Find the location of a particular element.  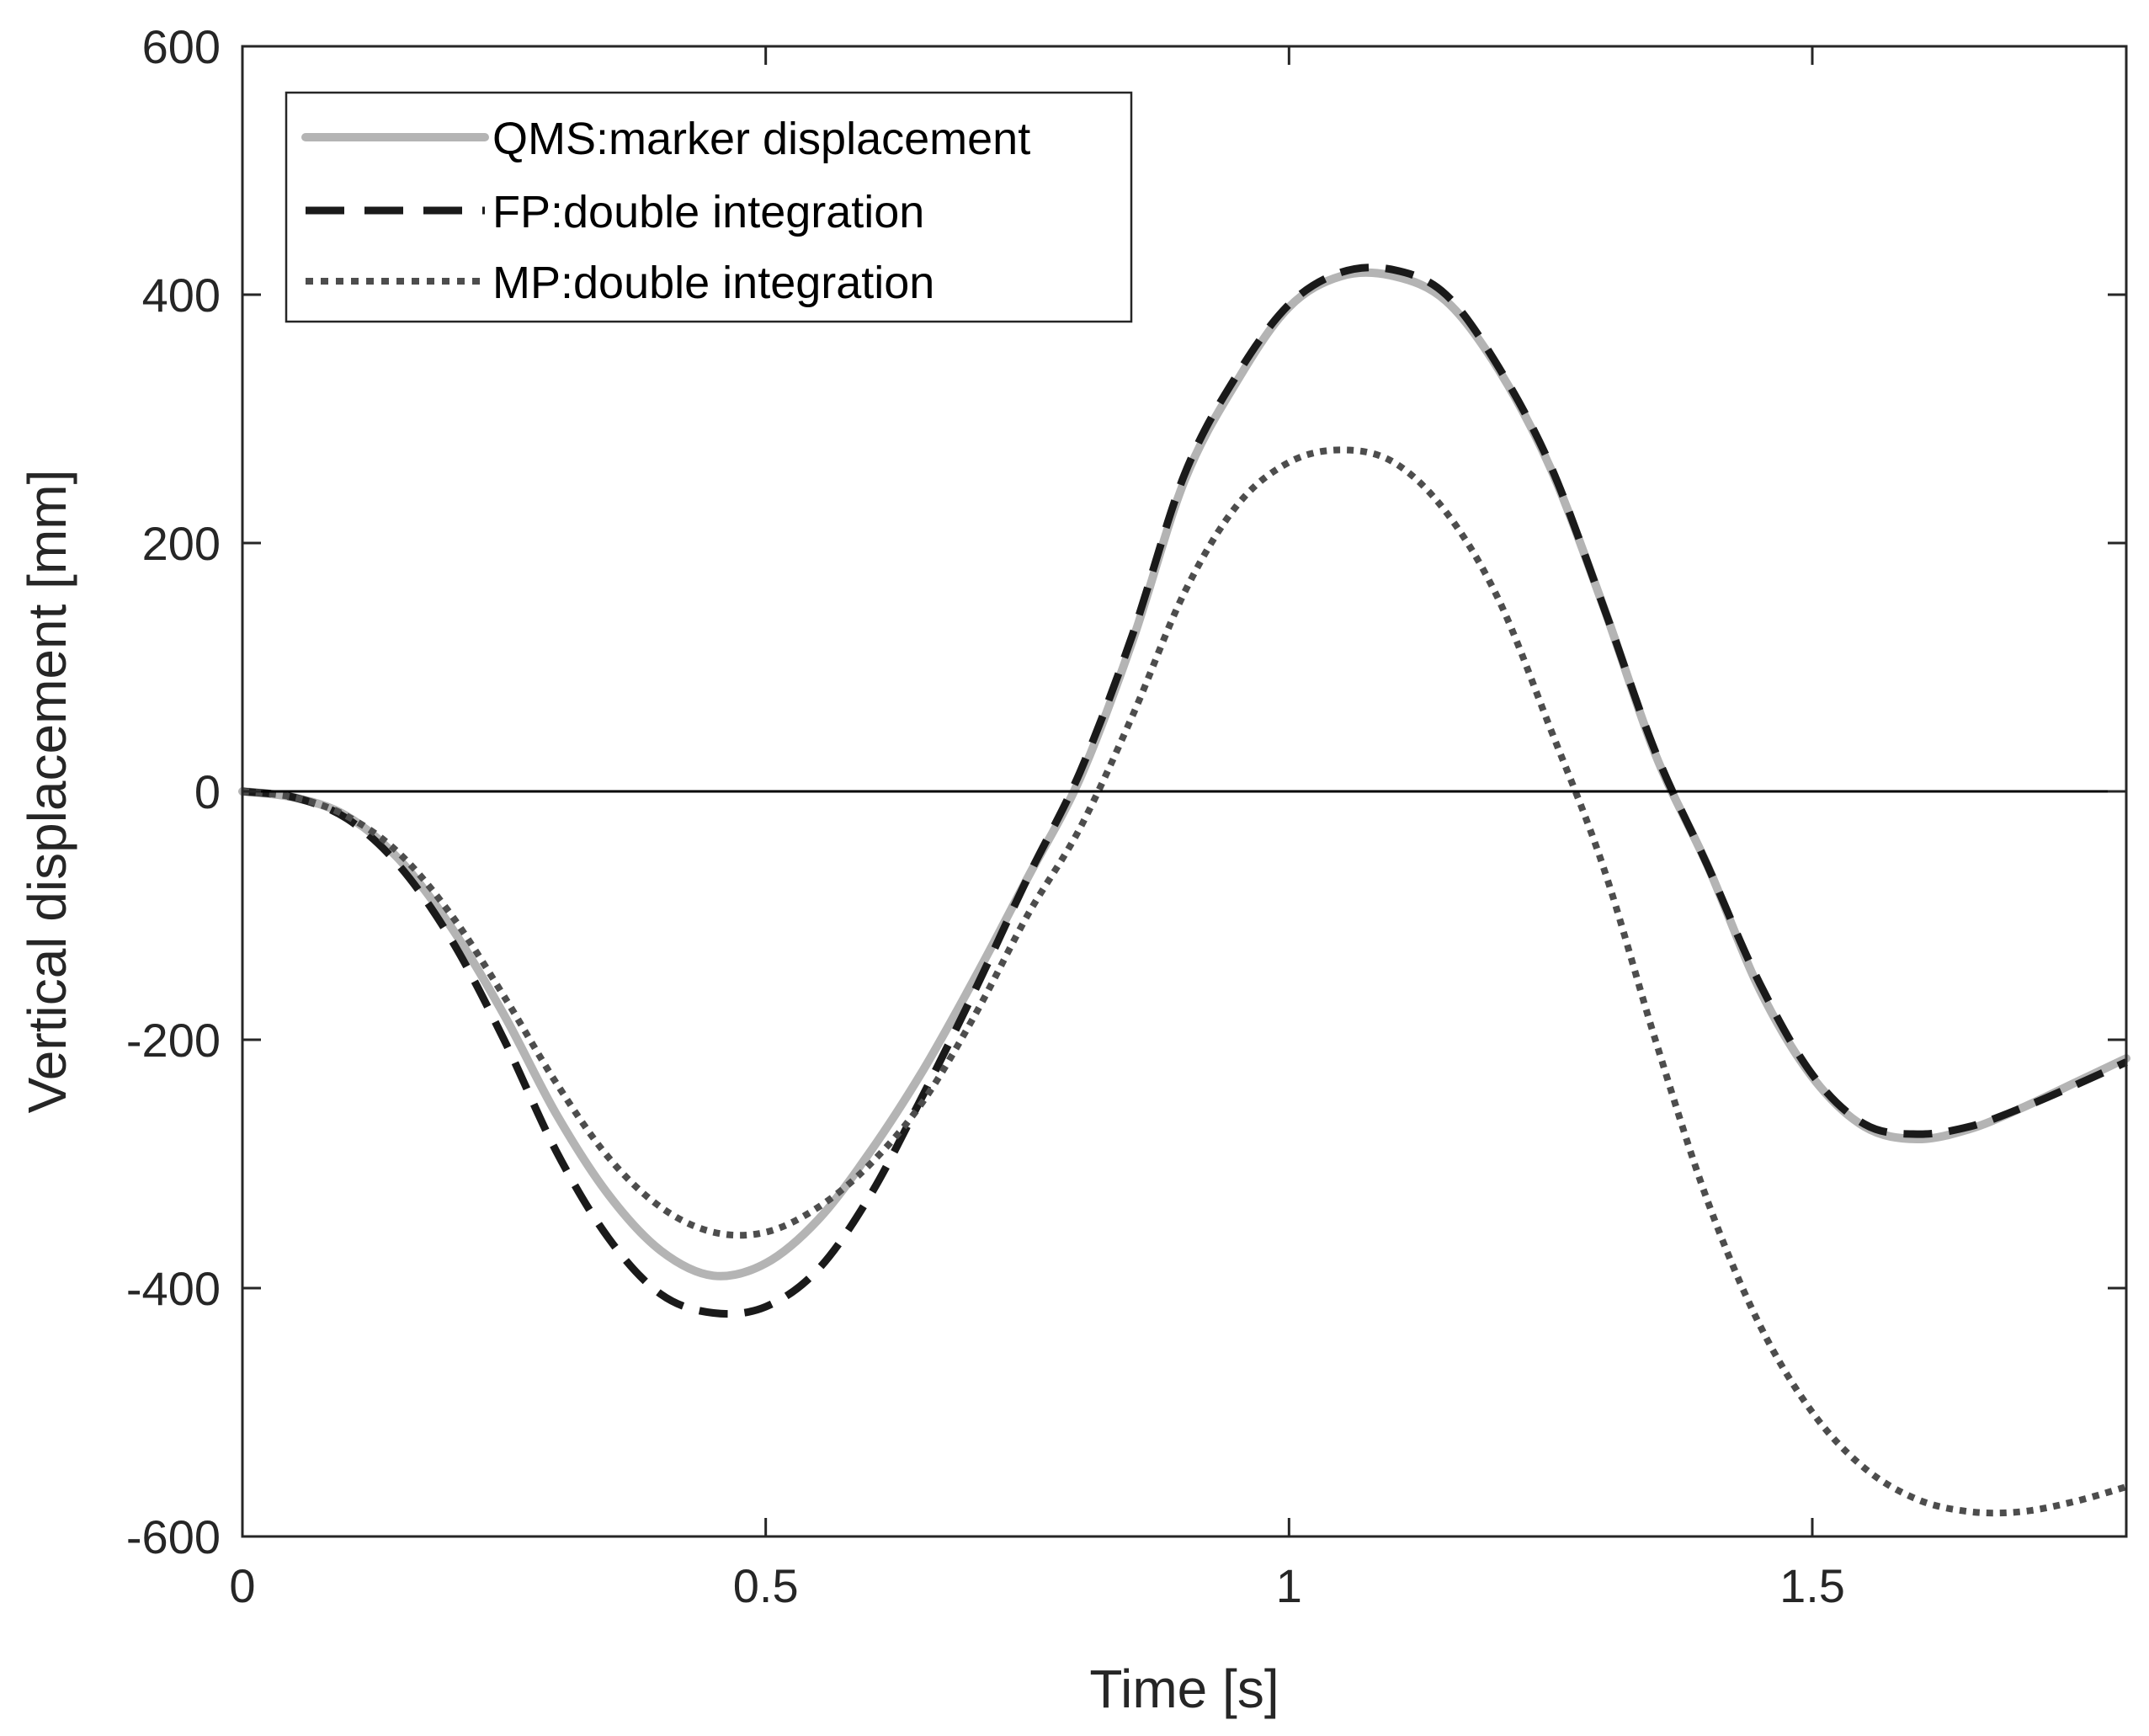

legend-label-fp: FP:double integration is located at coordinates (708, 212).